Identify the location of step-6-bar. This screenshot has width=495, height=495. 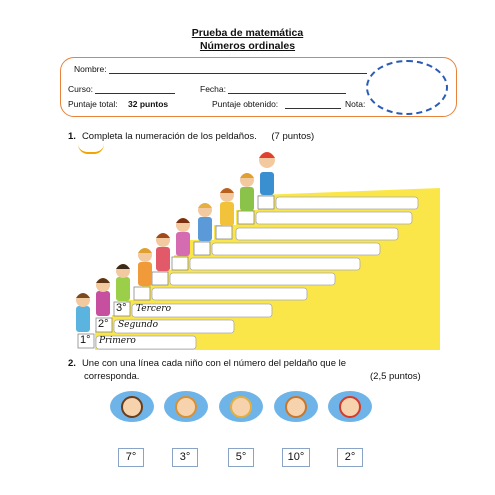
(275, 264).